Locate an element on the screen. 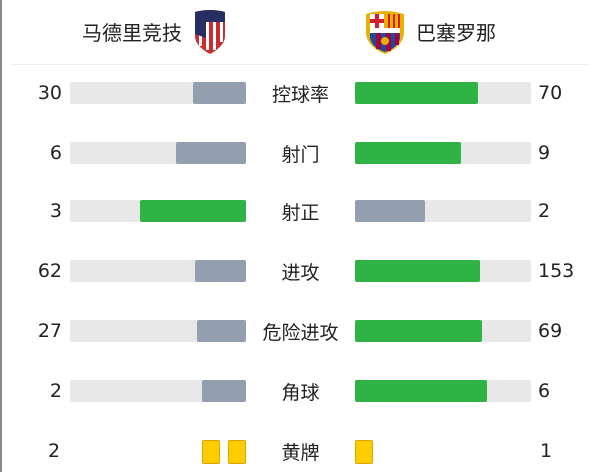 The image size is (600, 472). home-value: 3 is located at coordinates (55, 211).